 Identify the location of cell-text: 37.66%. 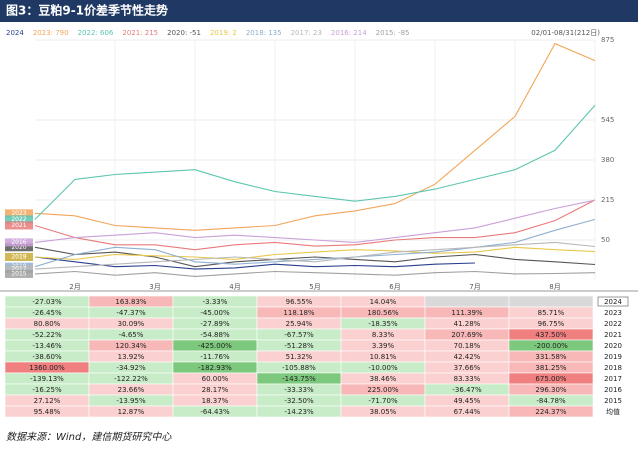
(467, 368).